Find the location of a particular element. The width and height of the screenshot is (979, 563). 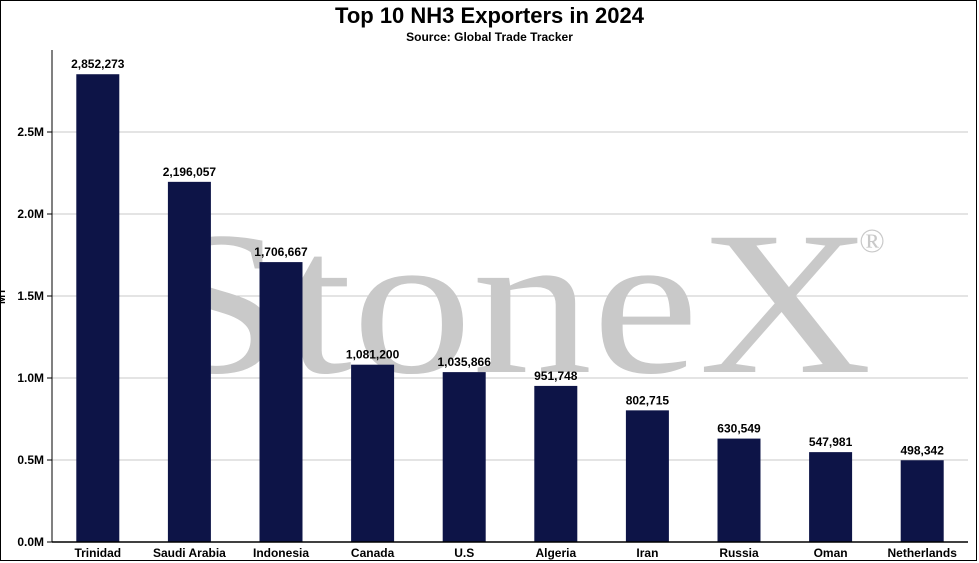

x-tick-label: Algeria is located at coordinates (555, 553).